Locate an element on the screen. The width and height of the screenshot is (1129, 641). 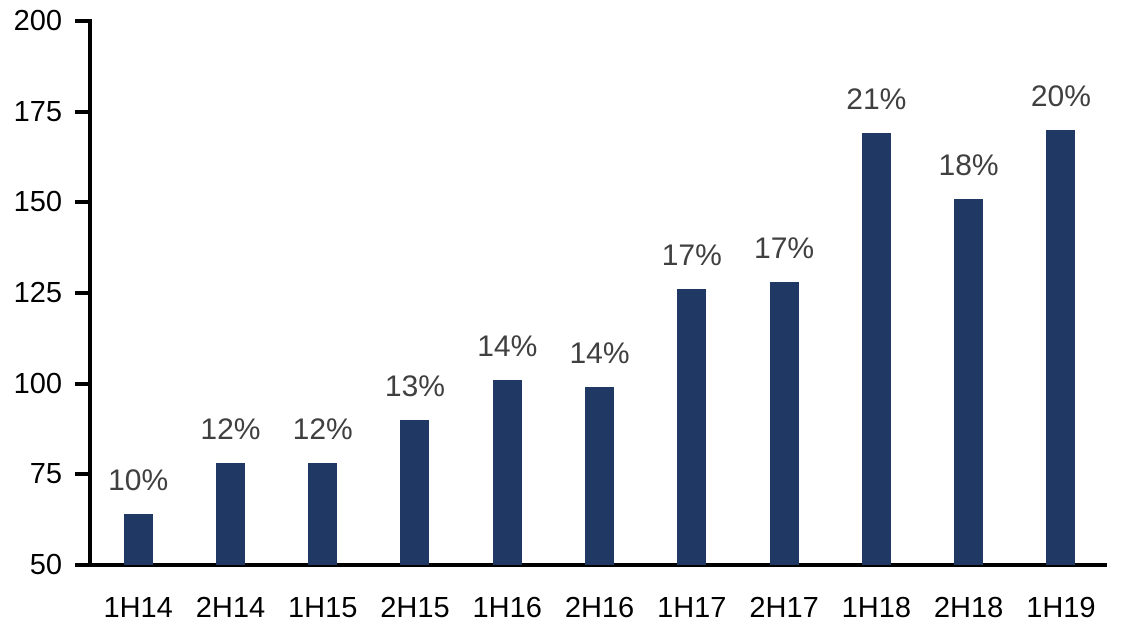
x-tick-label: 1H14 is located at coordinates (138, 608).